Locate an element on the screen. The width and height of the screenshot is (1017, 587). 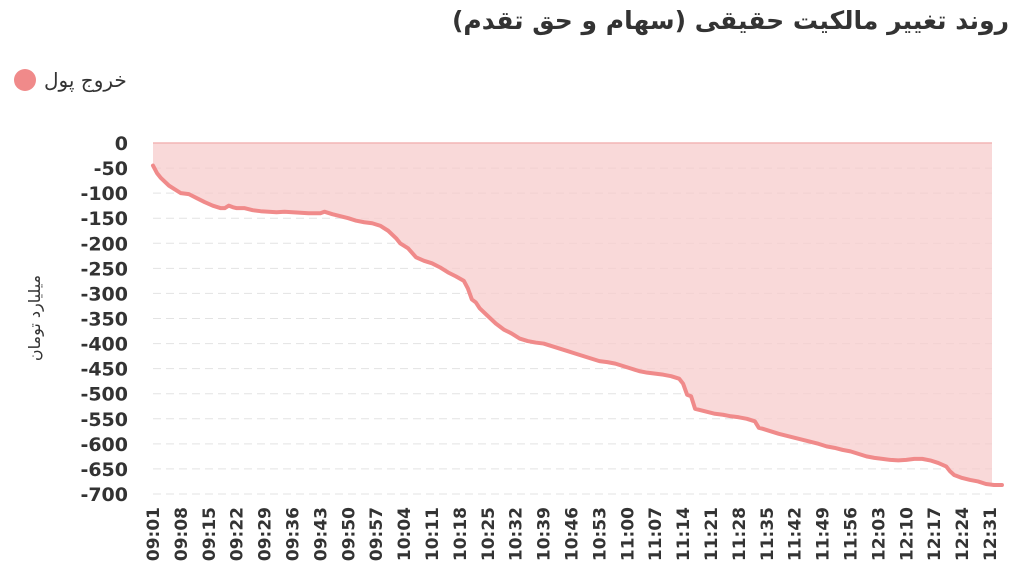
y-tick-label: -700 is located at coordinates (104, 495).